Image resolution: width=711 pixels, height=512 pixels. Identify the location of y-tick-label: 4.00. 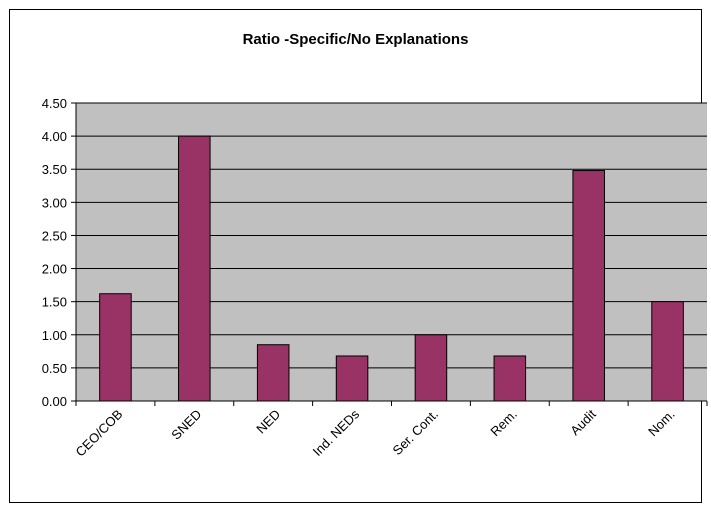
(54, 136).